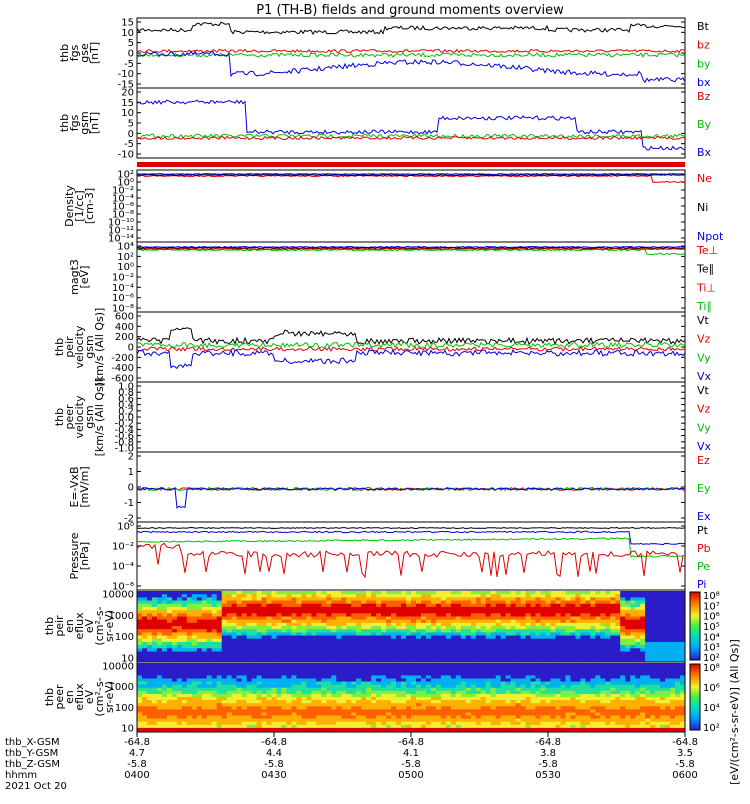 Image resolution: width=750 pixels, height=804 pixels. What do you see at coordinates (704, 376) in the screenshot?
I see `legend-Vx: Vx` at bounding box center [704, 376].